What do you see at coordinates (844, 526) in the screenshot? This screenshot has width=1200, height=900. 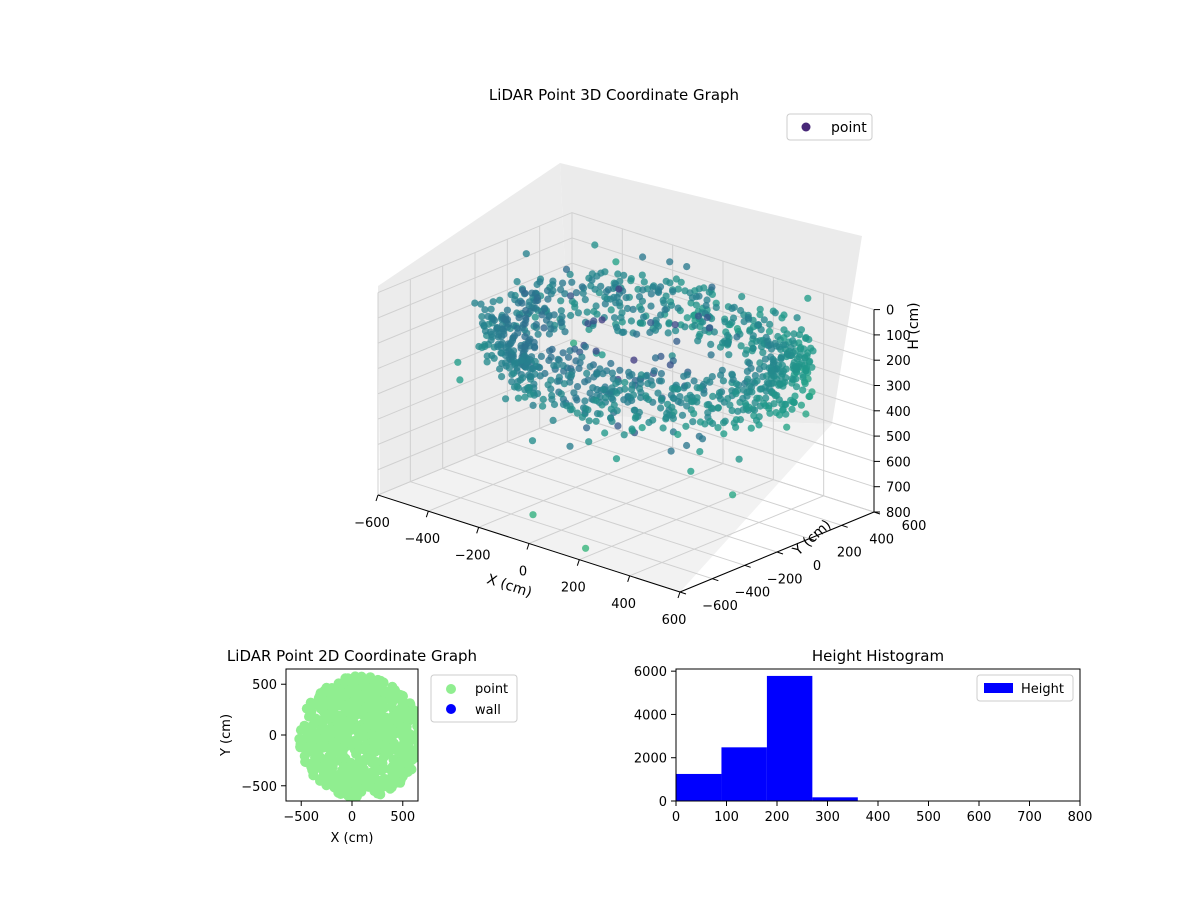 I see `chart-3d-y-tick` at bounding box center [844, 526].